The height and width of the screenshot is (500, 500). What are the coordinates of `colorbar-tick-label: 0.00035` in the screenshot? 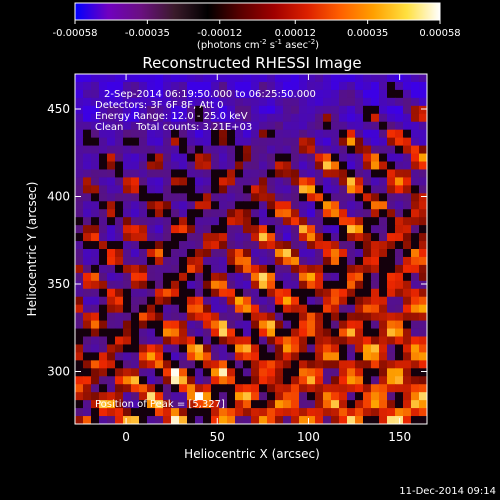 It's located at (367, 33).